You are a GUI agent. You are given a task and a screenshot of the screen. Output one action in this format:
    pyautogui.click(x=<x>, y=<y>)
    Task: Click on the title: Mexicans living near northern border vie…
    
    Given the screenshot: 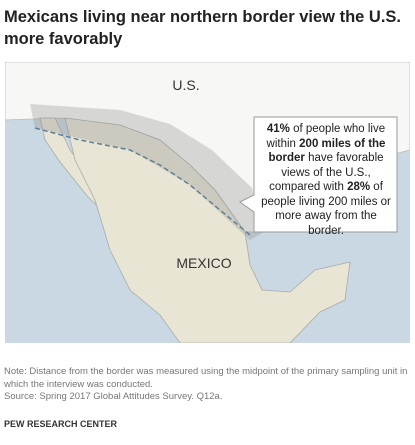 What is the action you would take?
    pyautogui.click(x=203, y=28)
    